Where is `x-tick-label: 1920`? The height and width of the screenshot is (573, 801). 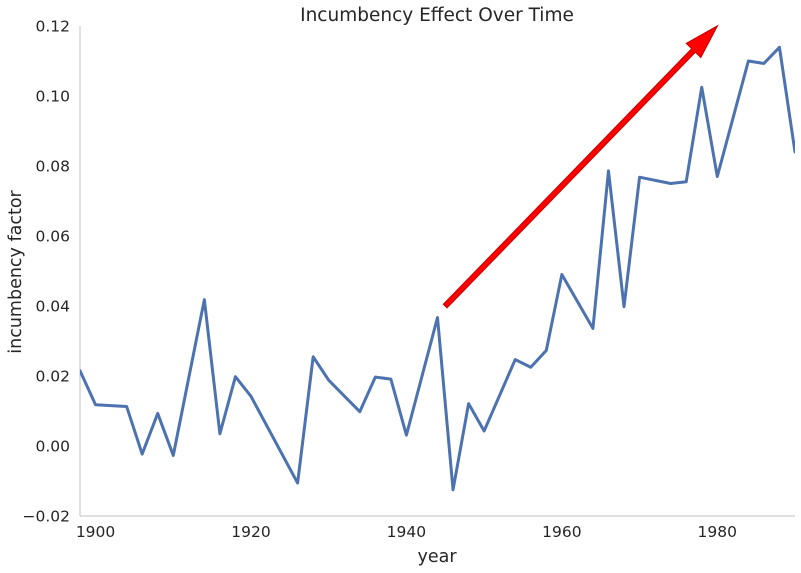
x-tick-label: 1920 is located at coordinates (250, 532).